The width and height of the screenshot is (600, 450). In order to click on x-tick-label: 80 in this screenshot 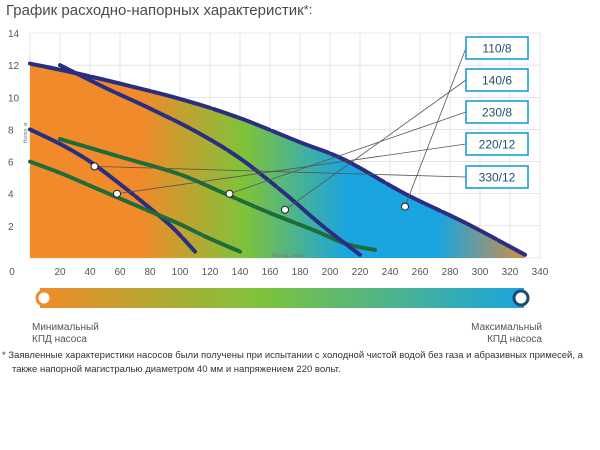, I will do `click(150, 272)`.